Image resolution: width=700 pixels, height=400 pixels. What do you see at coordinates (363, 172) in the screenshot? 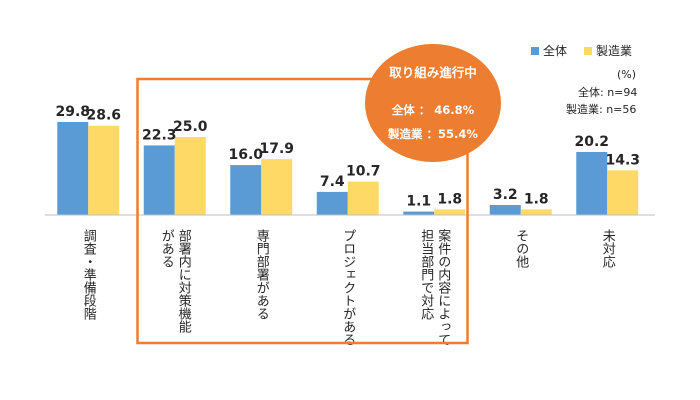
I see `value-label-manufacturing-3: 10.7` at bounding box center [363, 172].